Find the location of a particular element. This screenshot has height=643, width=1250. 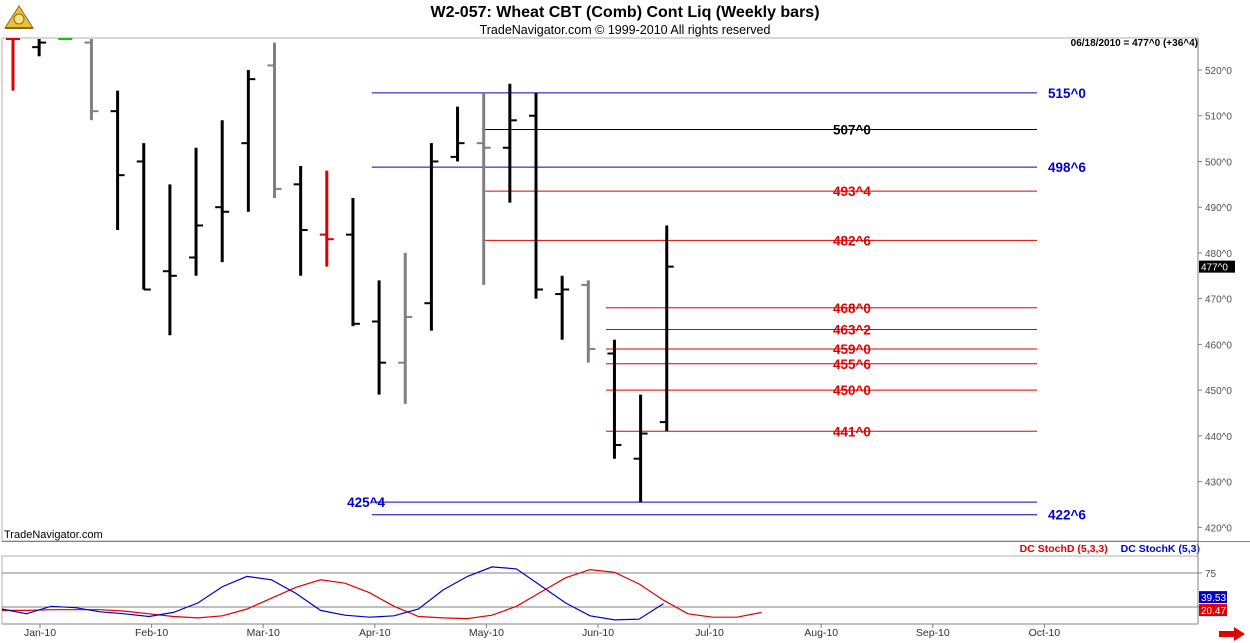

stoch-d-legend: DC StochD (5,3,3) is located at coordinates (1063, 549).